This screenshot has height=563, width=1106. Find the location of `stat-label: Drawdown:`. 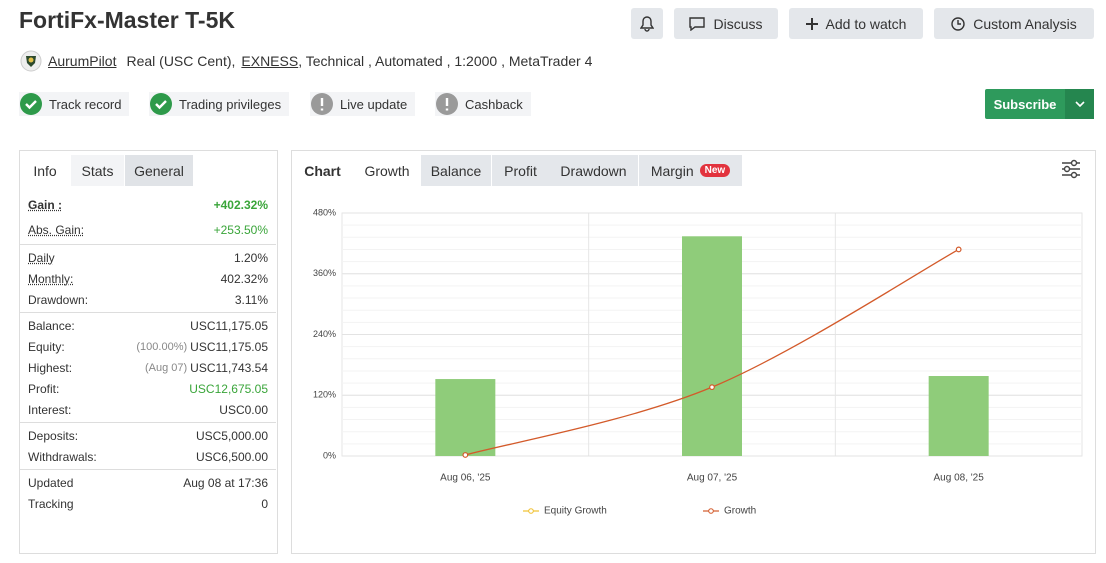

stat-label: Drawdown: is located at coordinates (58, 299).